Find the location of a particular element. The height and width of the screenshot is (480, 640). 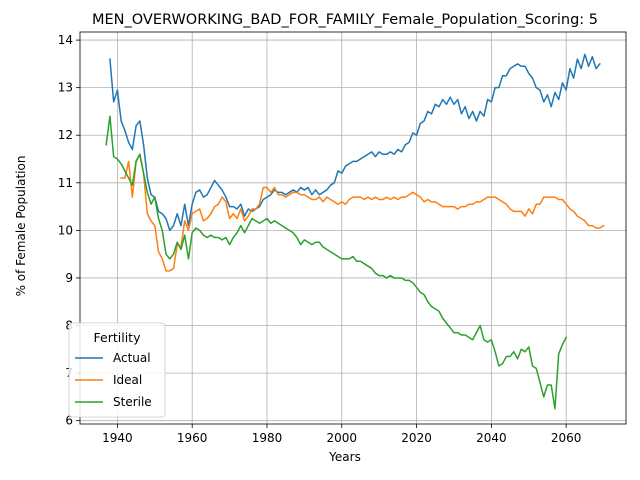

x-tick-label: 1980 is located at coordinates (267, 438).